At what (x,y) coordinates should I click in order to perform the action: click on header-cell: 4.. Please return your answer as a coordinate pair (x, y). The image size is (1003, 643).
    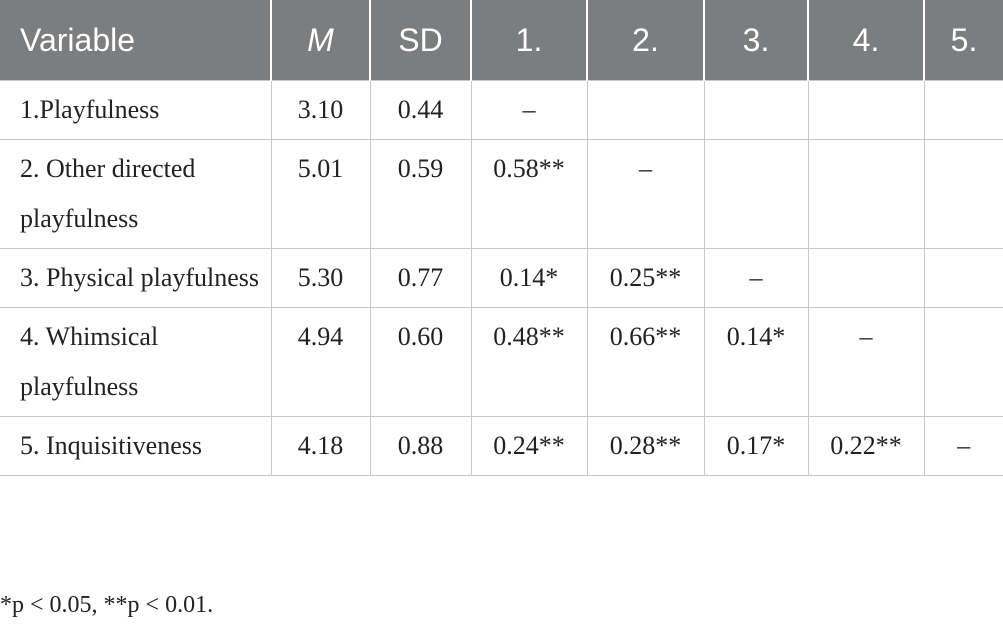
    Looking at the image, I should click on (865, 40).